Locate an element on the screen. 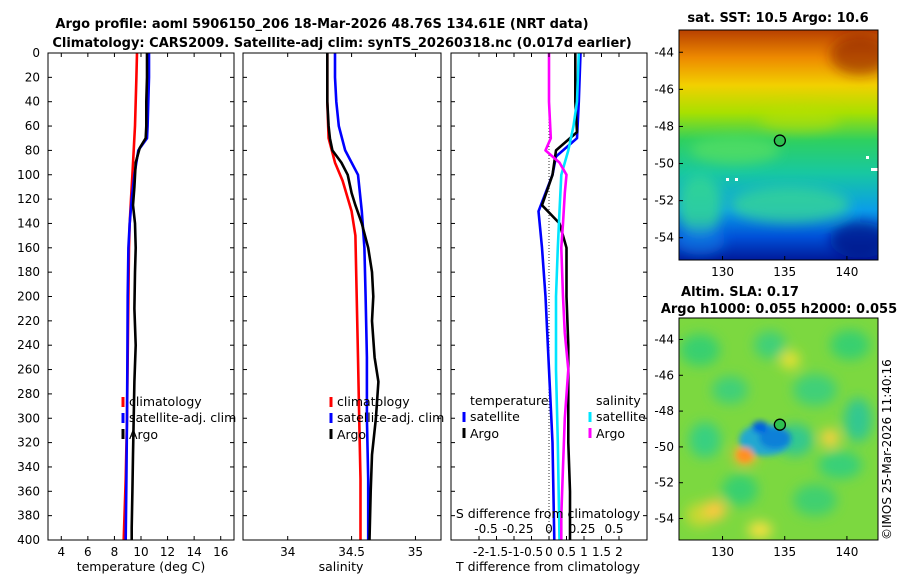  sst-map-frame is located at coordinates (778, 145).